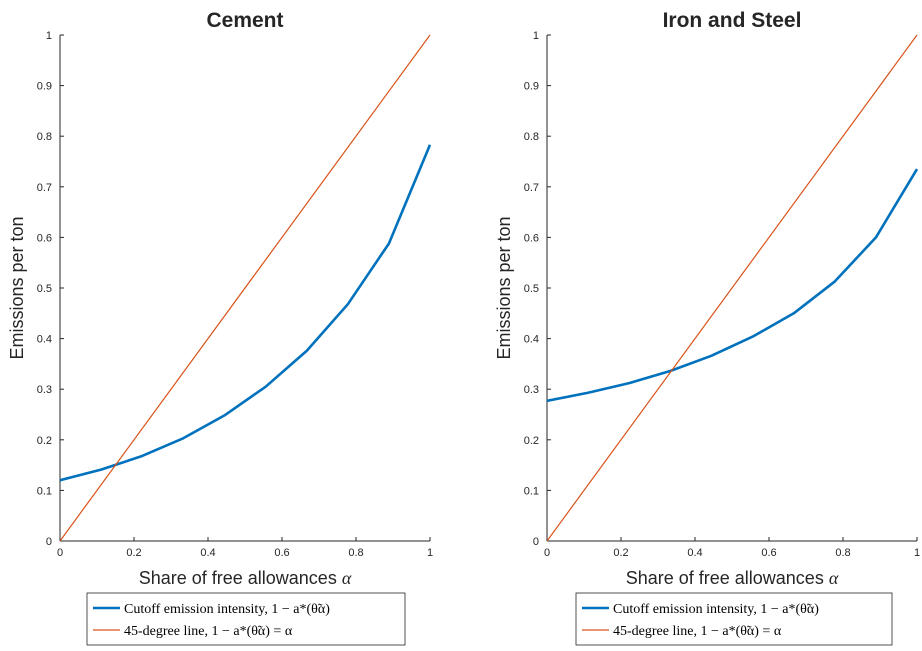 The image size is (922, 651). I want to click on chart-title: Iron and Steel, so click(732, 20).